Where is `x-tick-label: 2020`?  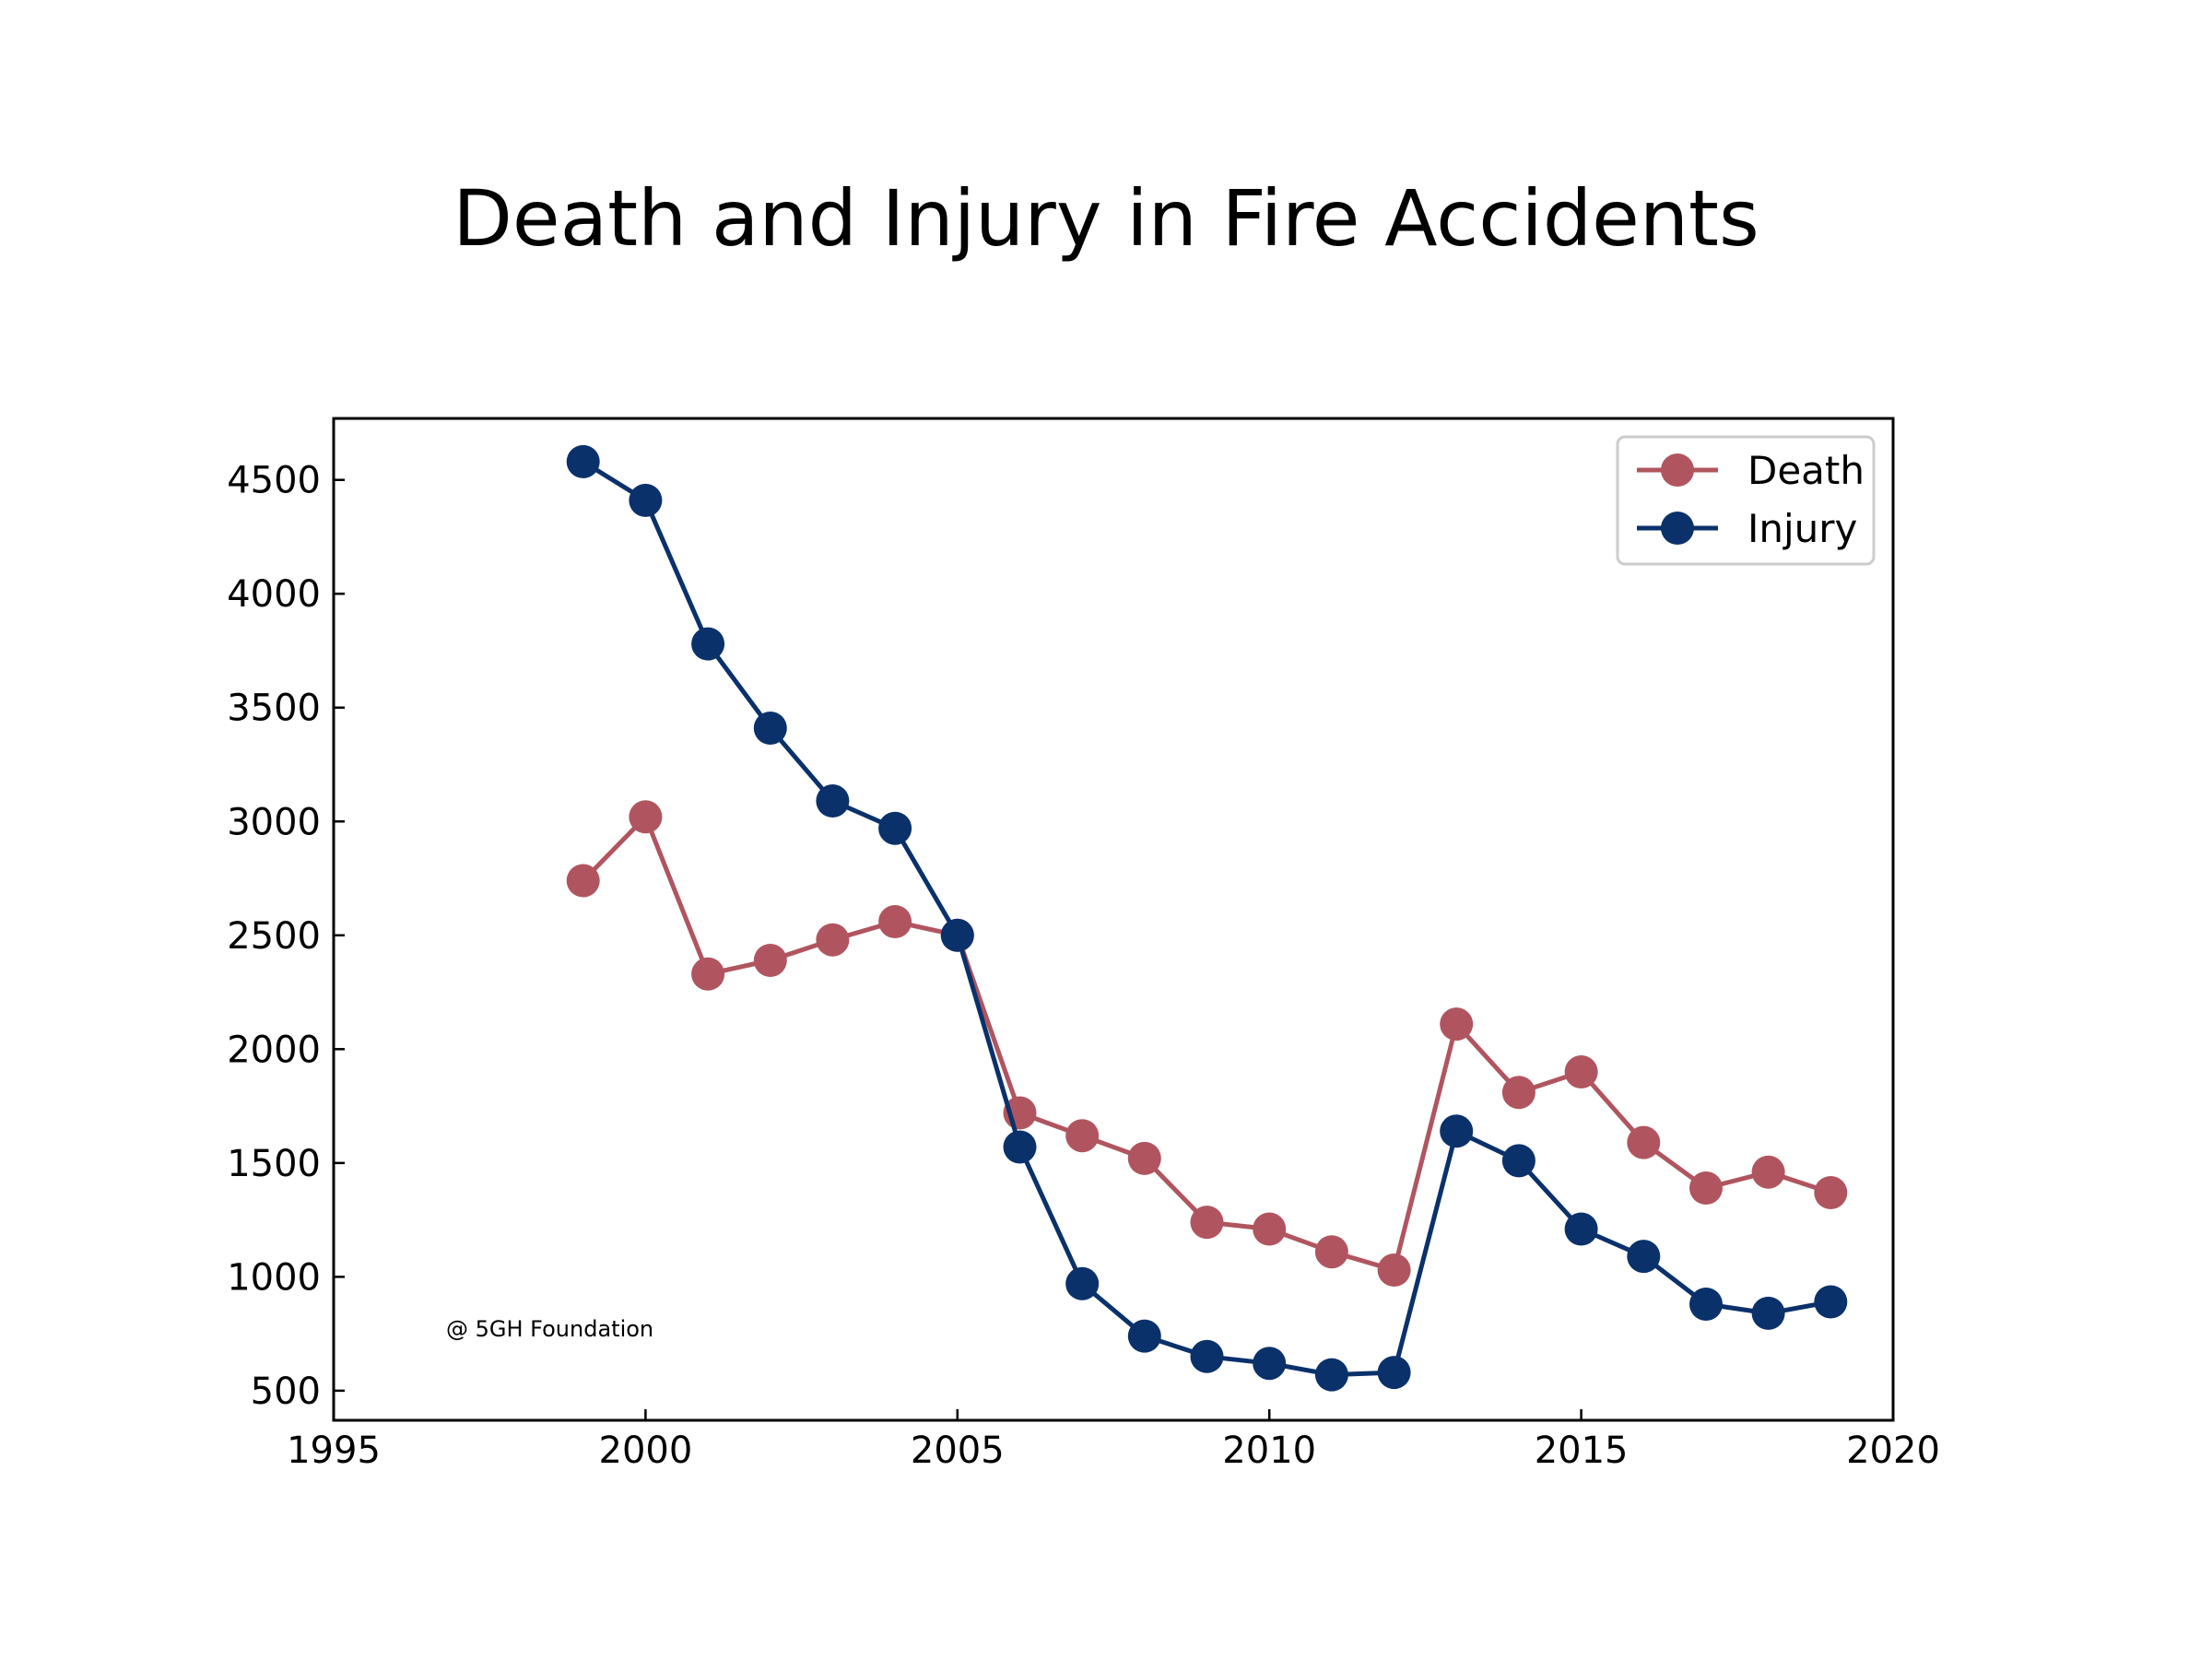
x-tick-label: 2020 is located at coordinates (1893, 1451).